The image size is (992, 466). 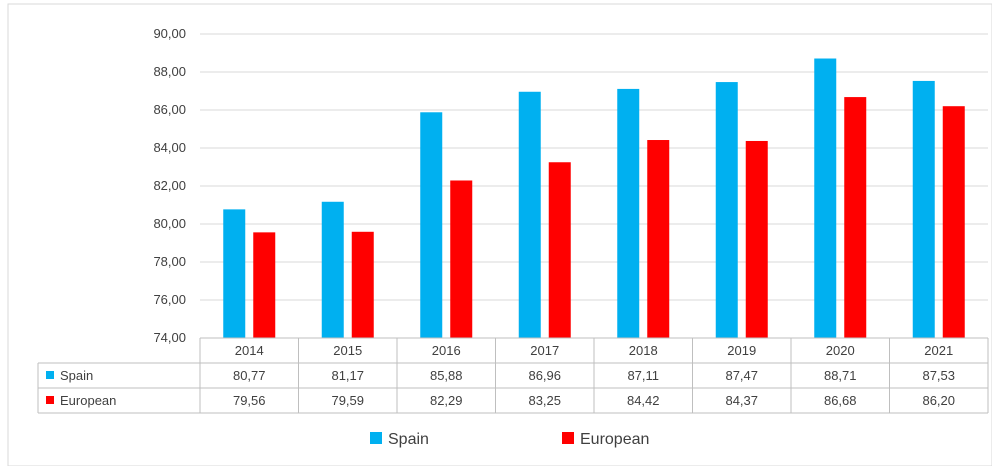 I want to click on bar-spain-2018, so click(x=628, y=213).